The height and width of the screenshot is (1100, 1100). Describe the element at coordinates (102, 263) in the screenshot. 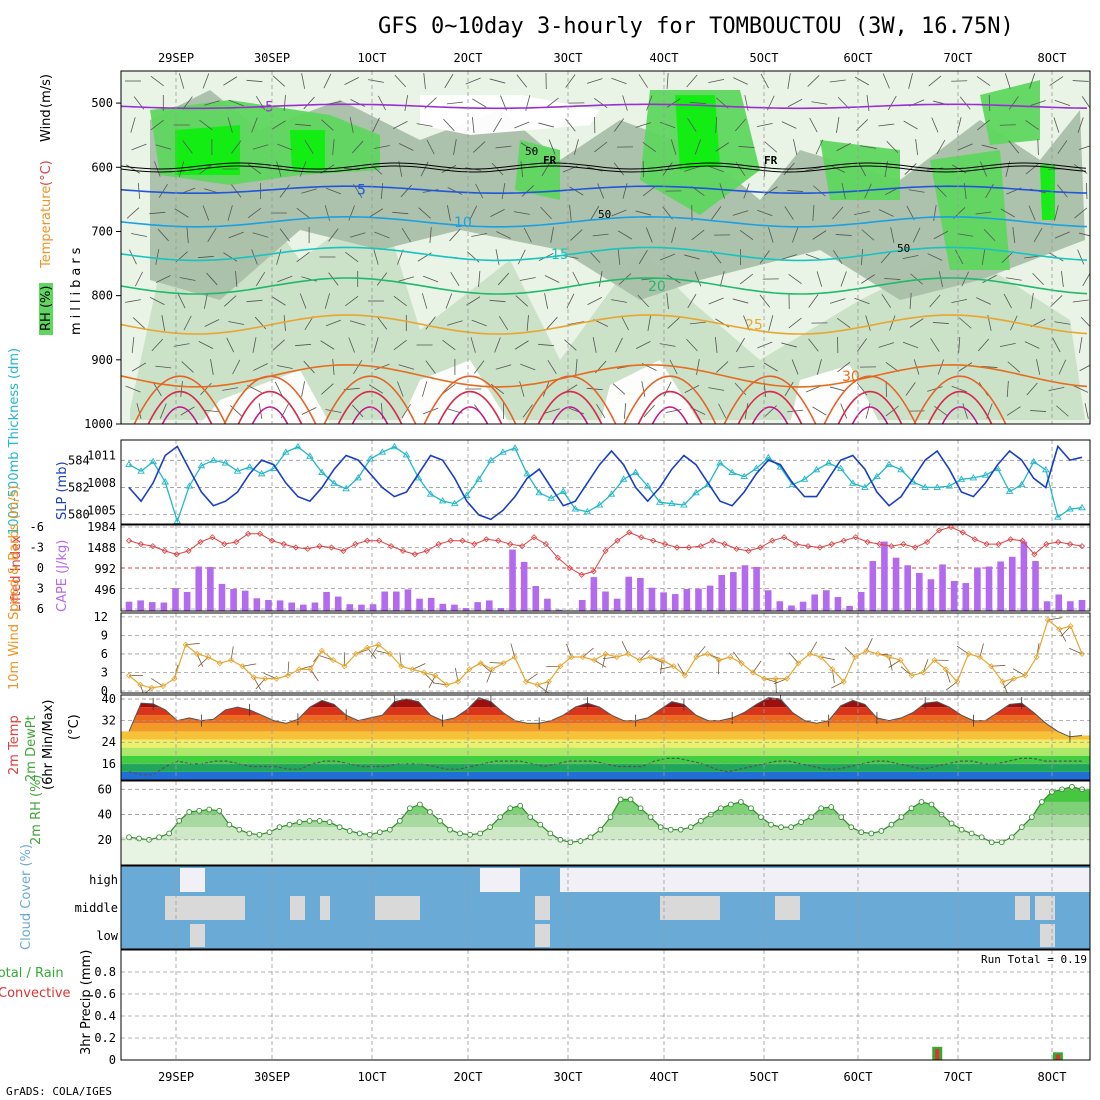

I see `pressure-ticks: 500 600 700 800 900 1000` at that location.